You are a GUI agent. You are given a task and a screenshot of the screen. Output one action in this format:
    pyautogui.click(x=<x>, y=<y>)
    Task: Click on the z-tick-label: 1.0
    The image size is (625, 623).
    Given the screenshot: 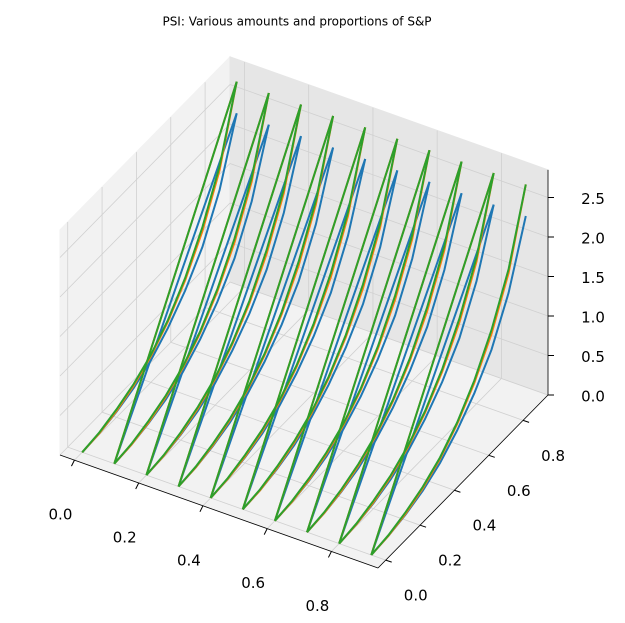 What is the action you would take?
    pyautogui.click(x=593, y=318)
    